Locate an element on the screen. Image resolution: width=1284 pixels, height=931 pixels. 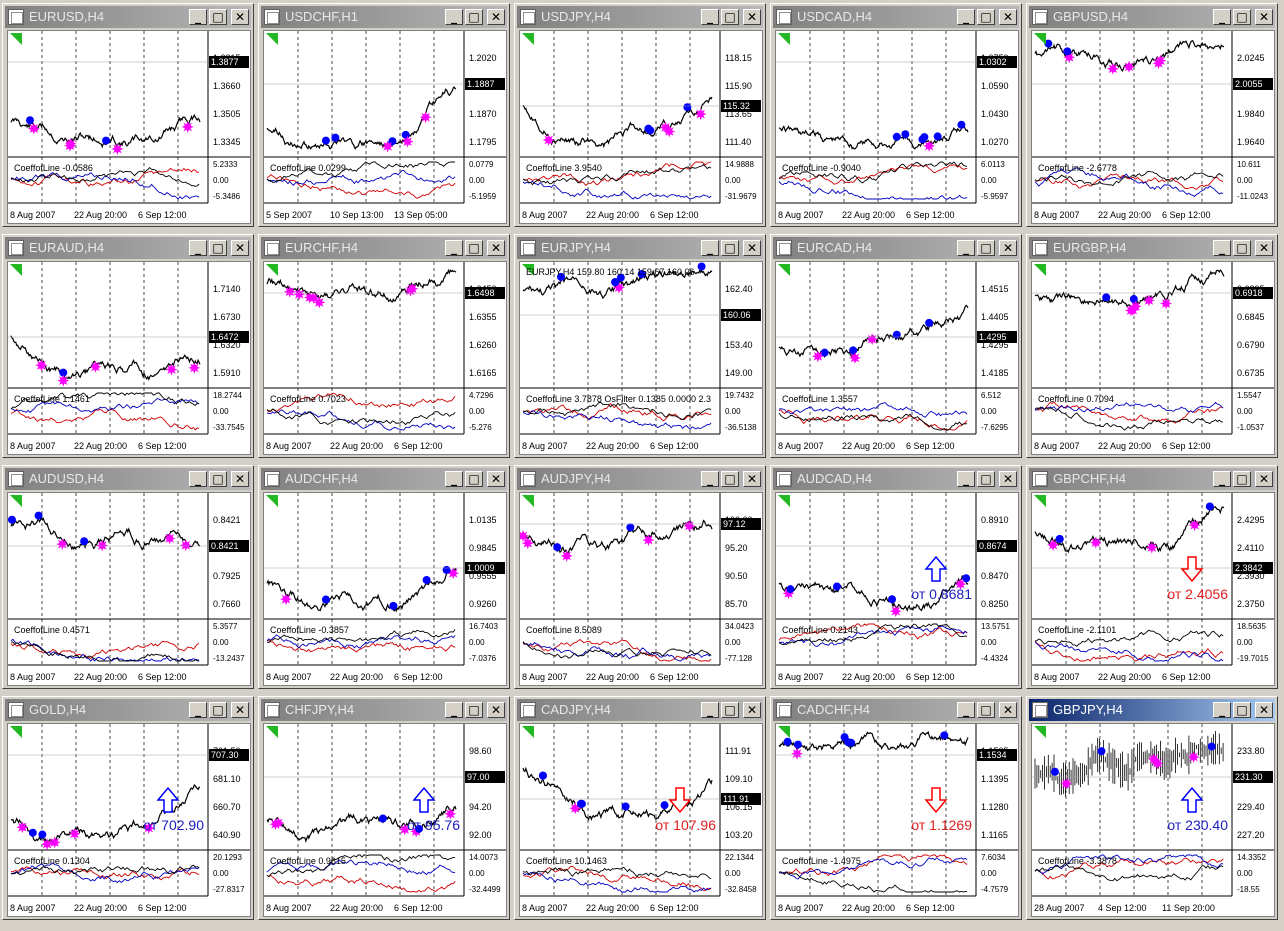
window-titlebar: EURCHF,H4 _ □ ✕ is located at coordinates (384, 248).